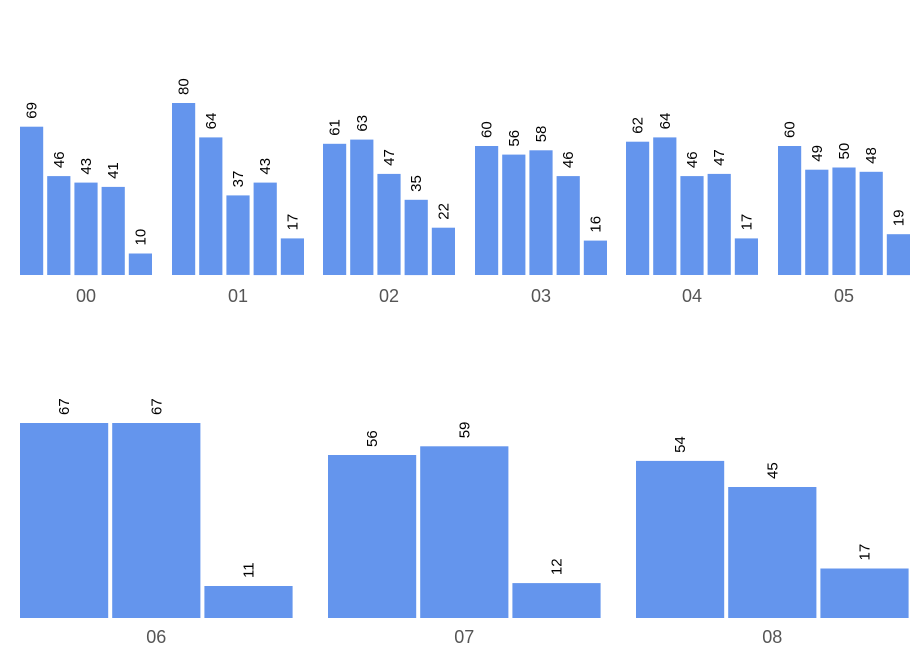 This screenshot has height=653, width=924. What do you see at coordinates (184, 86) in the screenshot?
I see `data-label-01-0: 80` at bounding box center [184, 86].